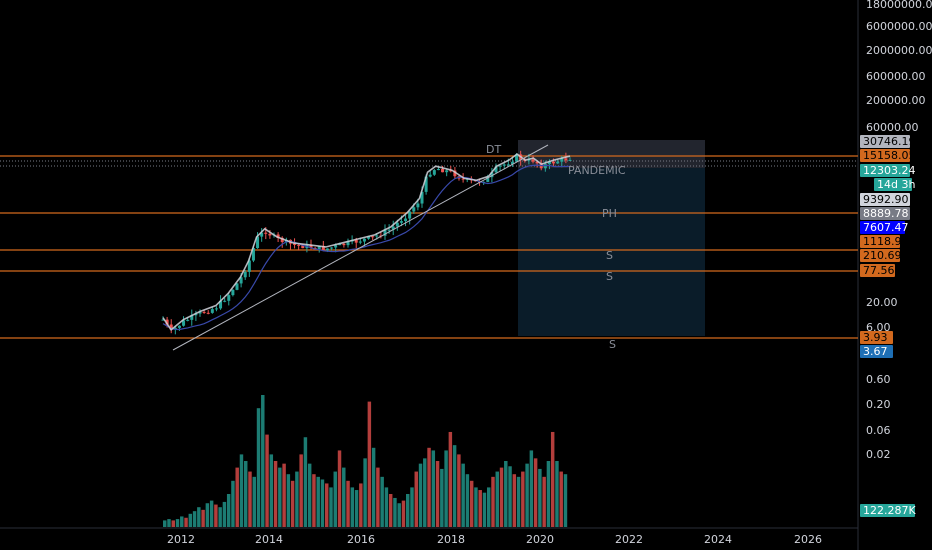 The height and width of the screenshot is (550, 932). Describe the element at coordinates (892, 127) in the screenshot. I see `price-tick-label: 60000.00` at that location.